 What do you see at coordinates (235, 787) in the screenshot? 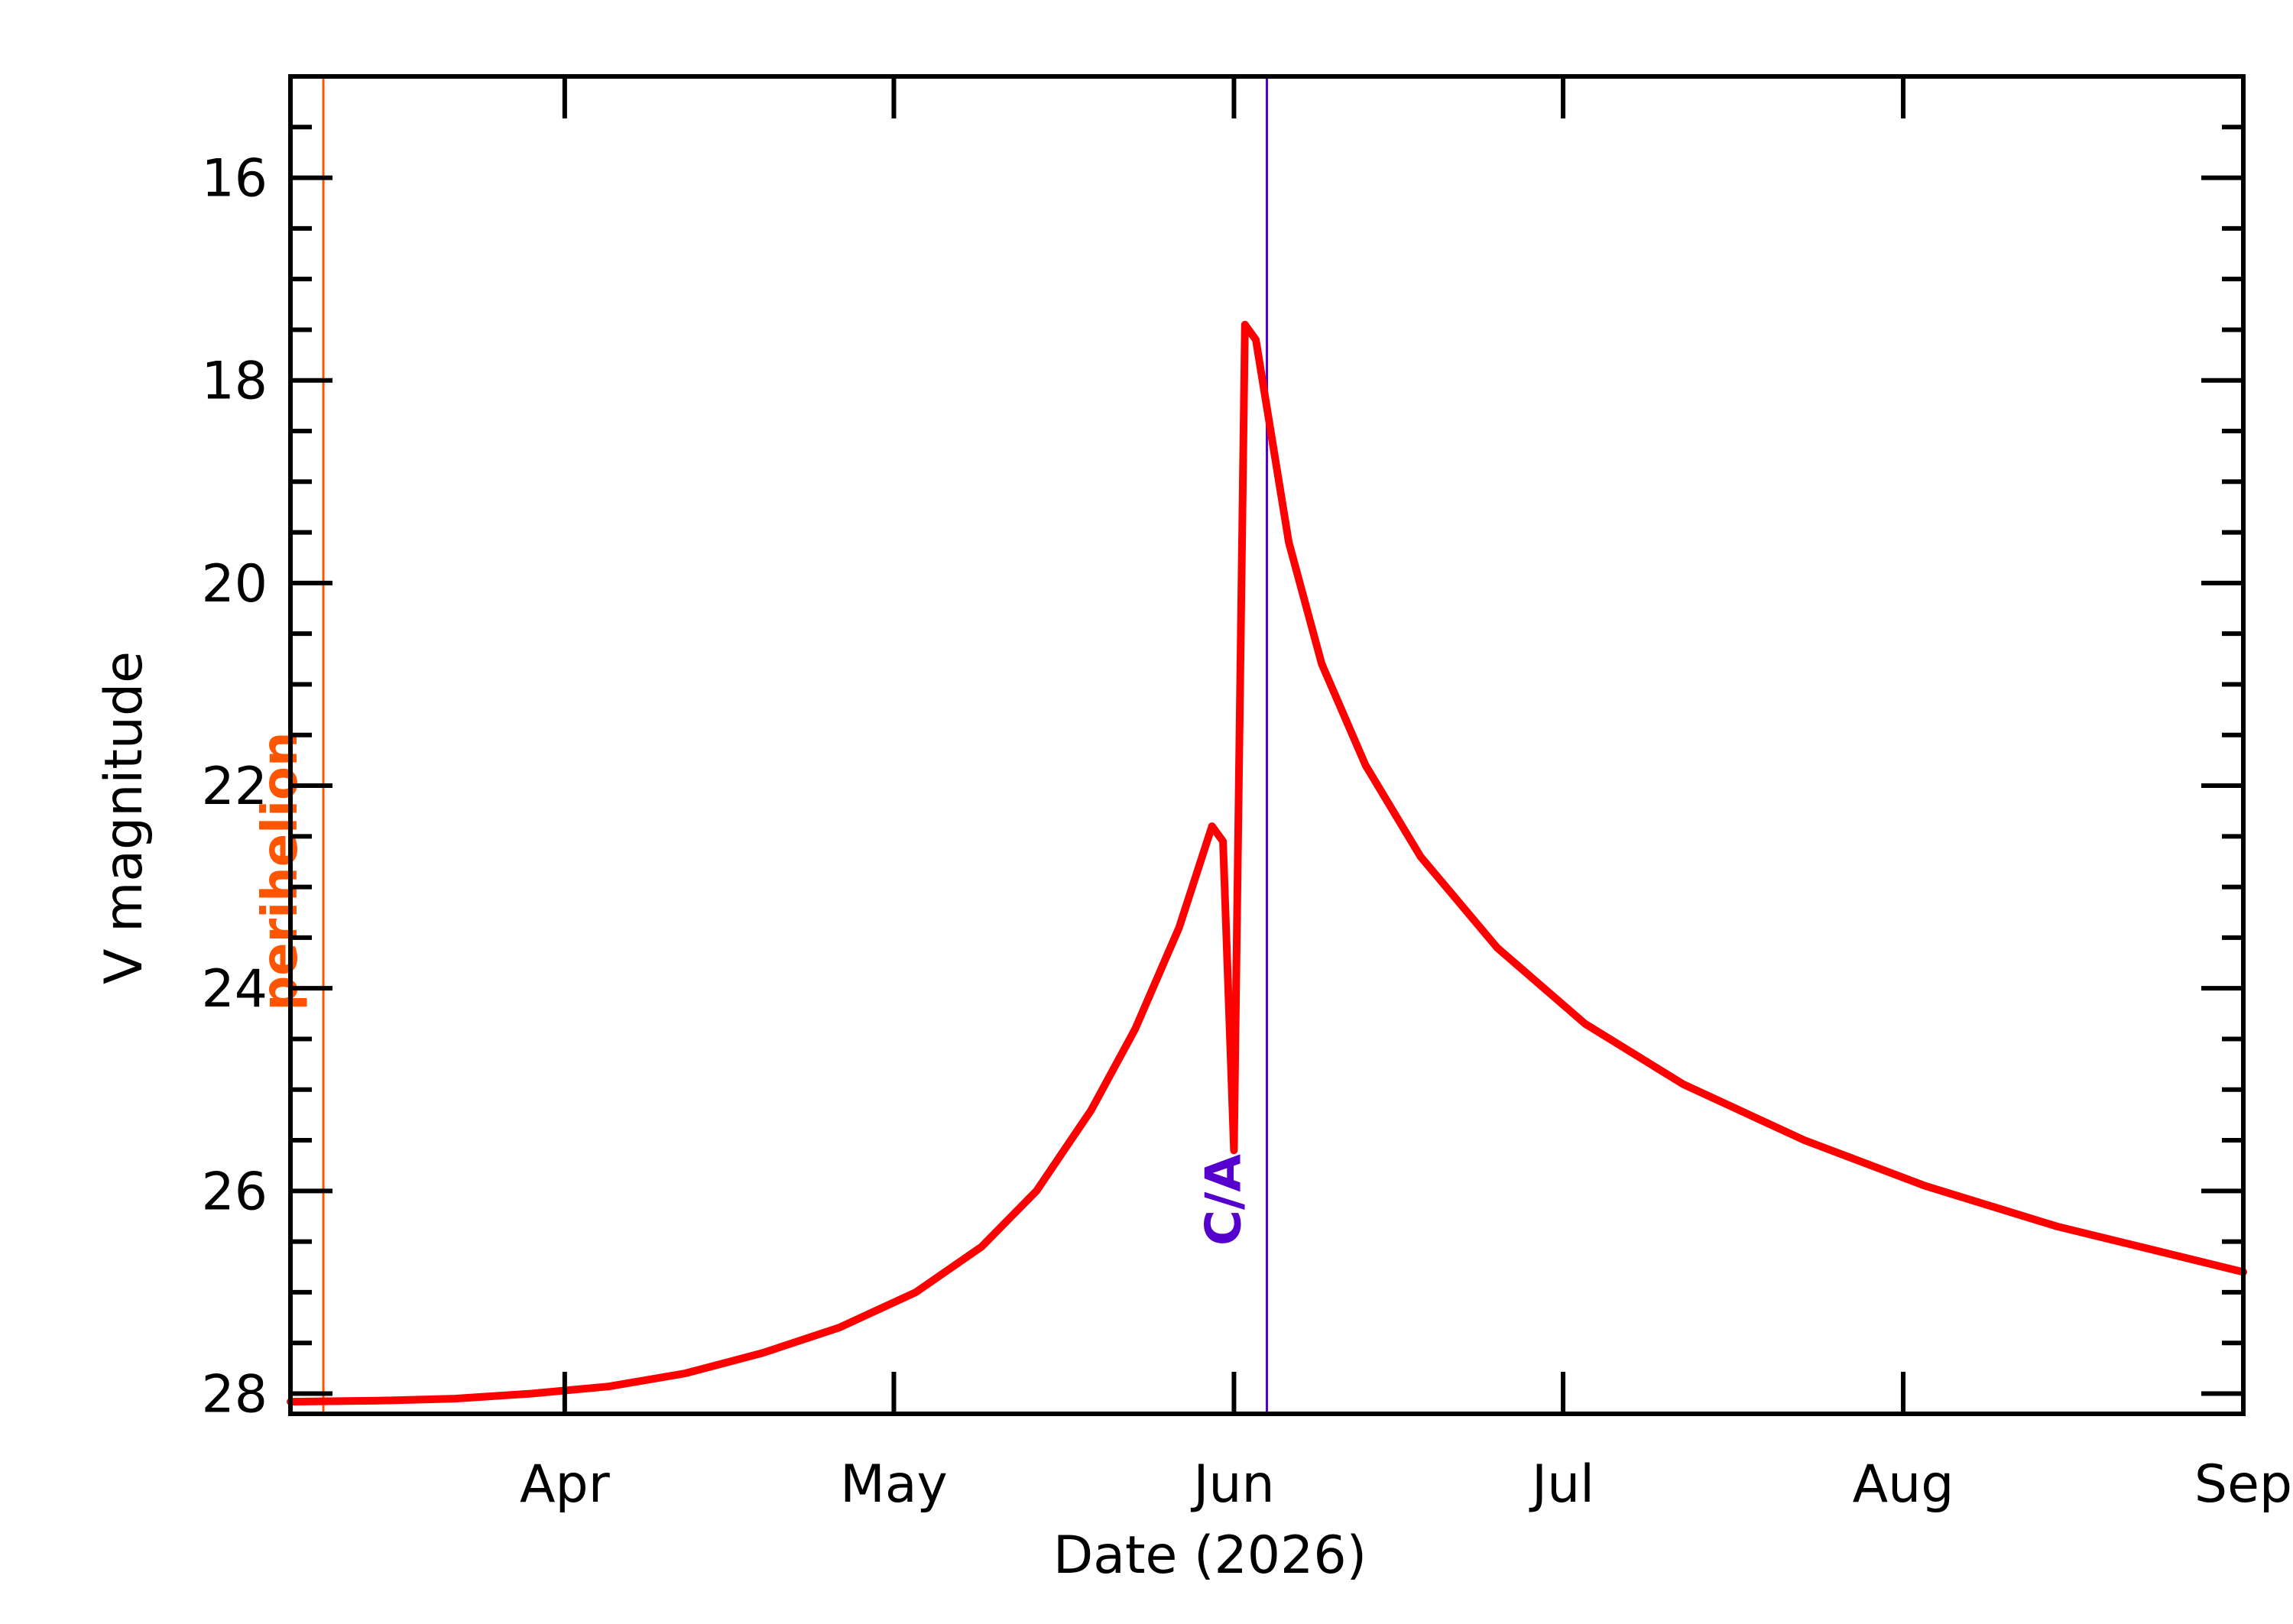
I see `y-tick-label: 22` at bounding box center [235, 787].